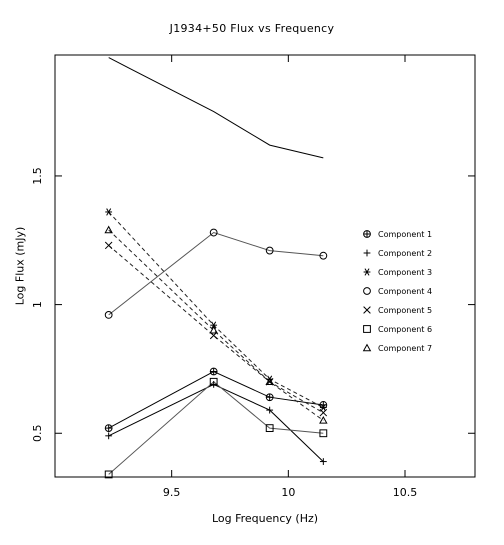  Describe the element at coordinates (405, 348) in the screenshot. I see `legend-label-7: Component 7` at that location.